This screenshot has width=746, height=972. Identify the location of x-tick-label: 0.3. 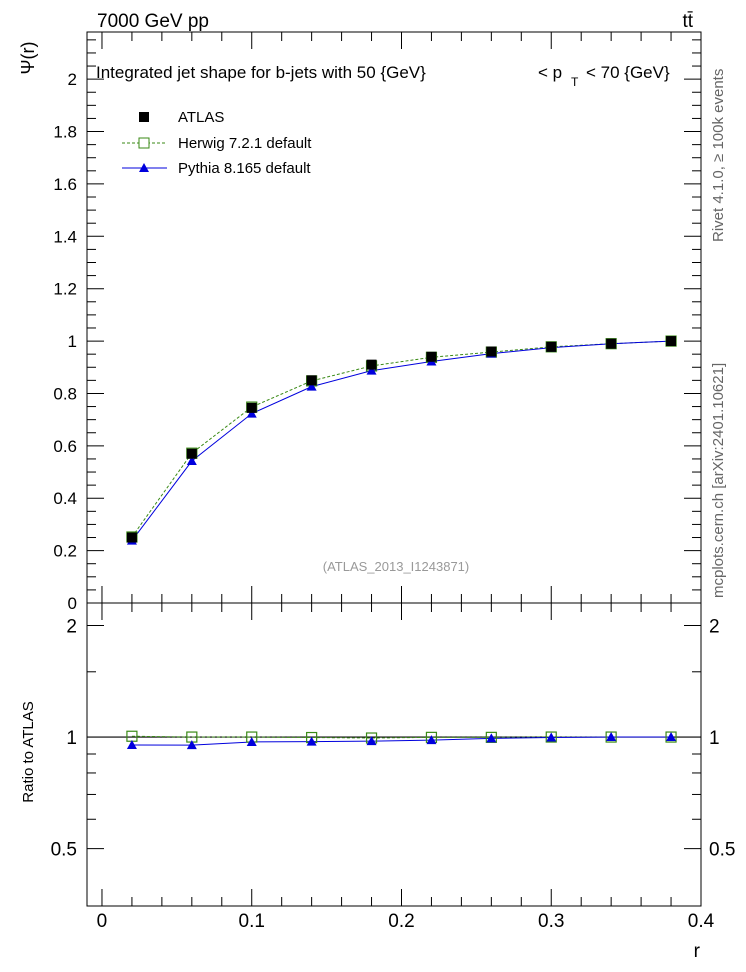
(551, 921).